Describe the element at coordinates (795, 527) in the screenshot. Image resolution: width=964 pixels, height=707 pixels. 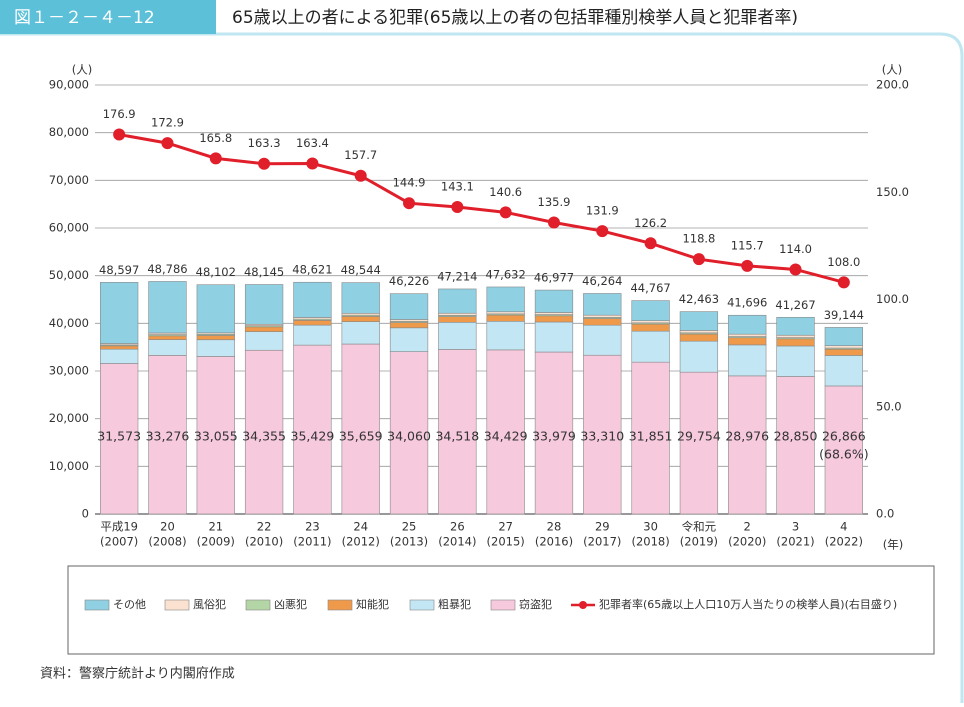
I see `x-tick-label: 3` at that location.